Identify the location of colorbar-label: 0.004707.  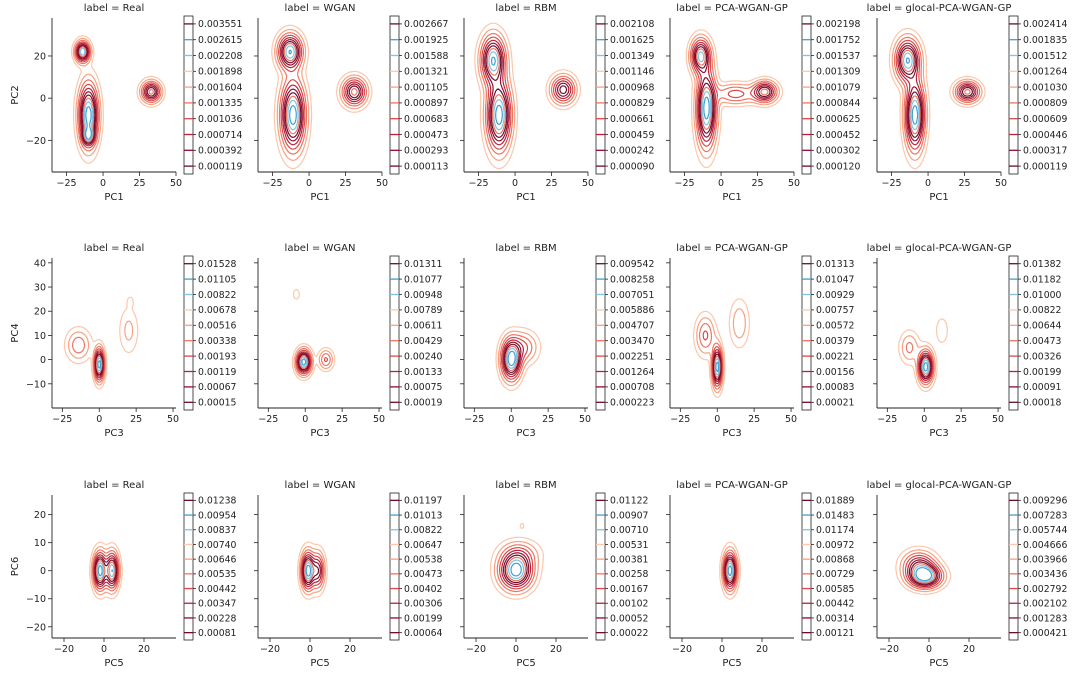
(632, 326).